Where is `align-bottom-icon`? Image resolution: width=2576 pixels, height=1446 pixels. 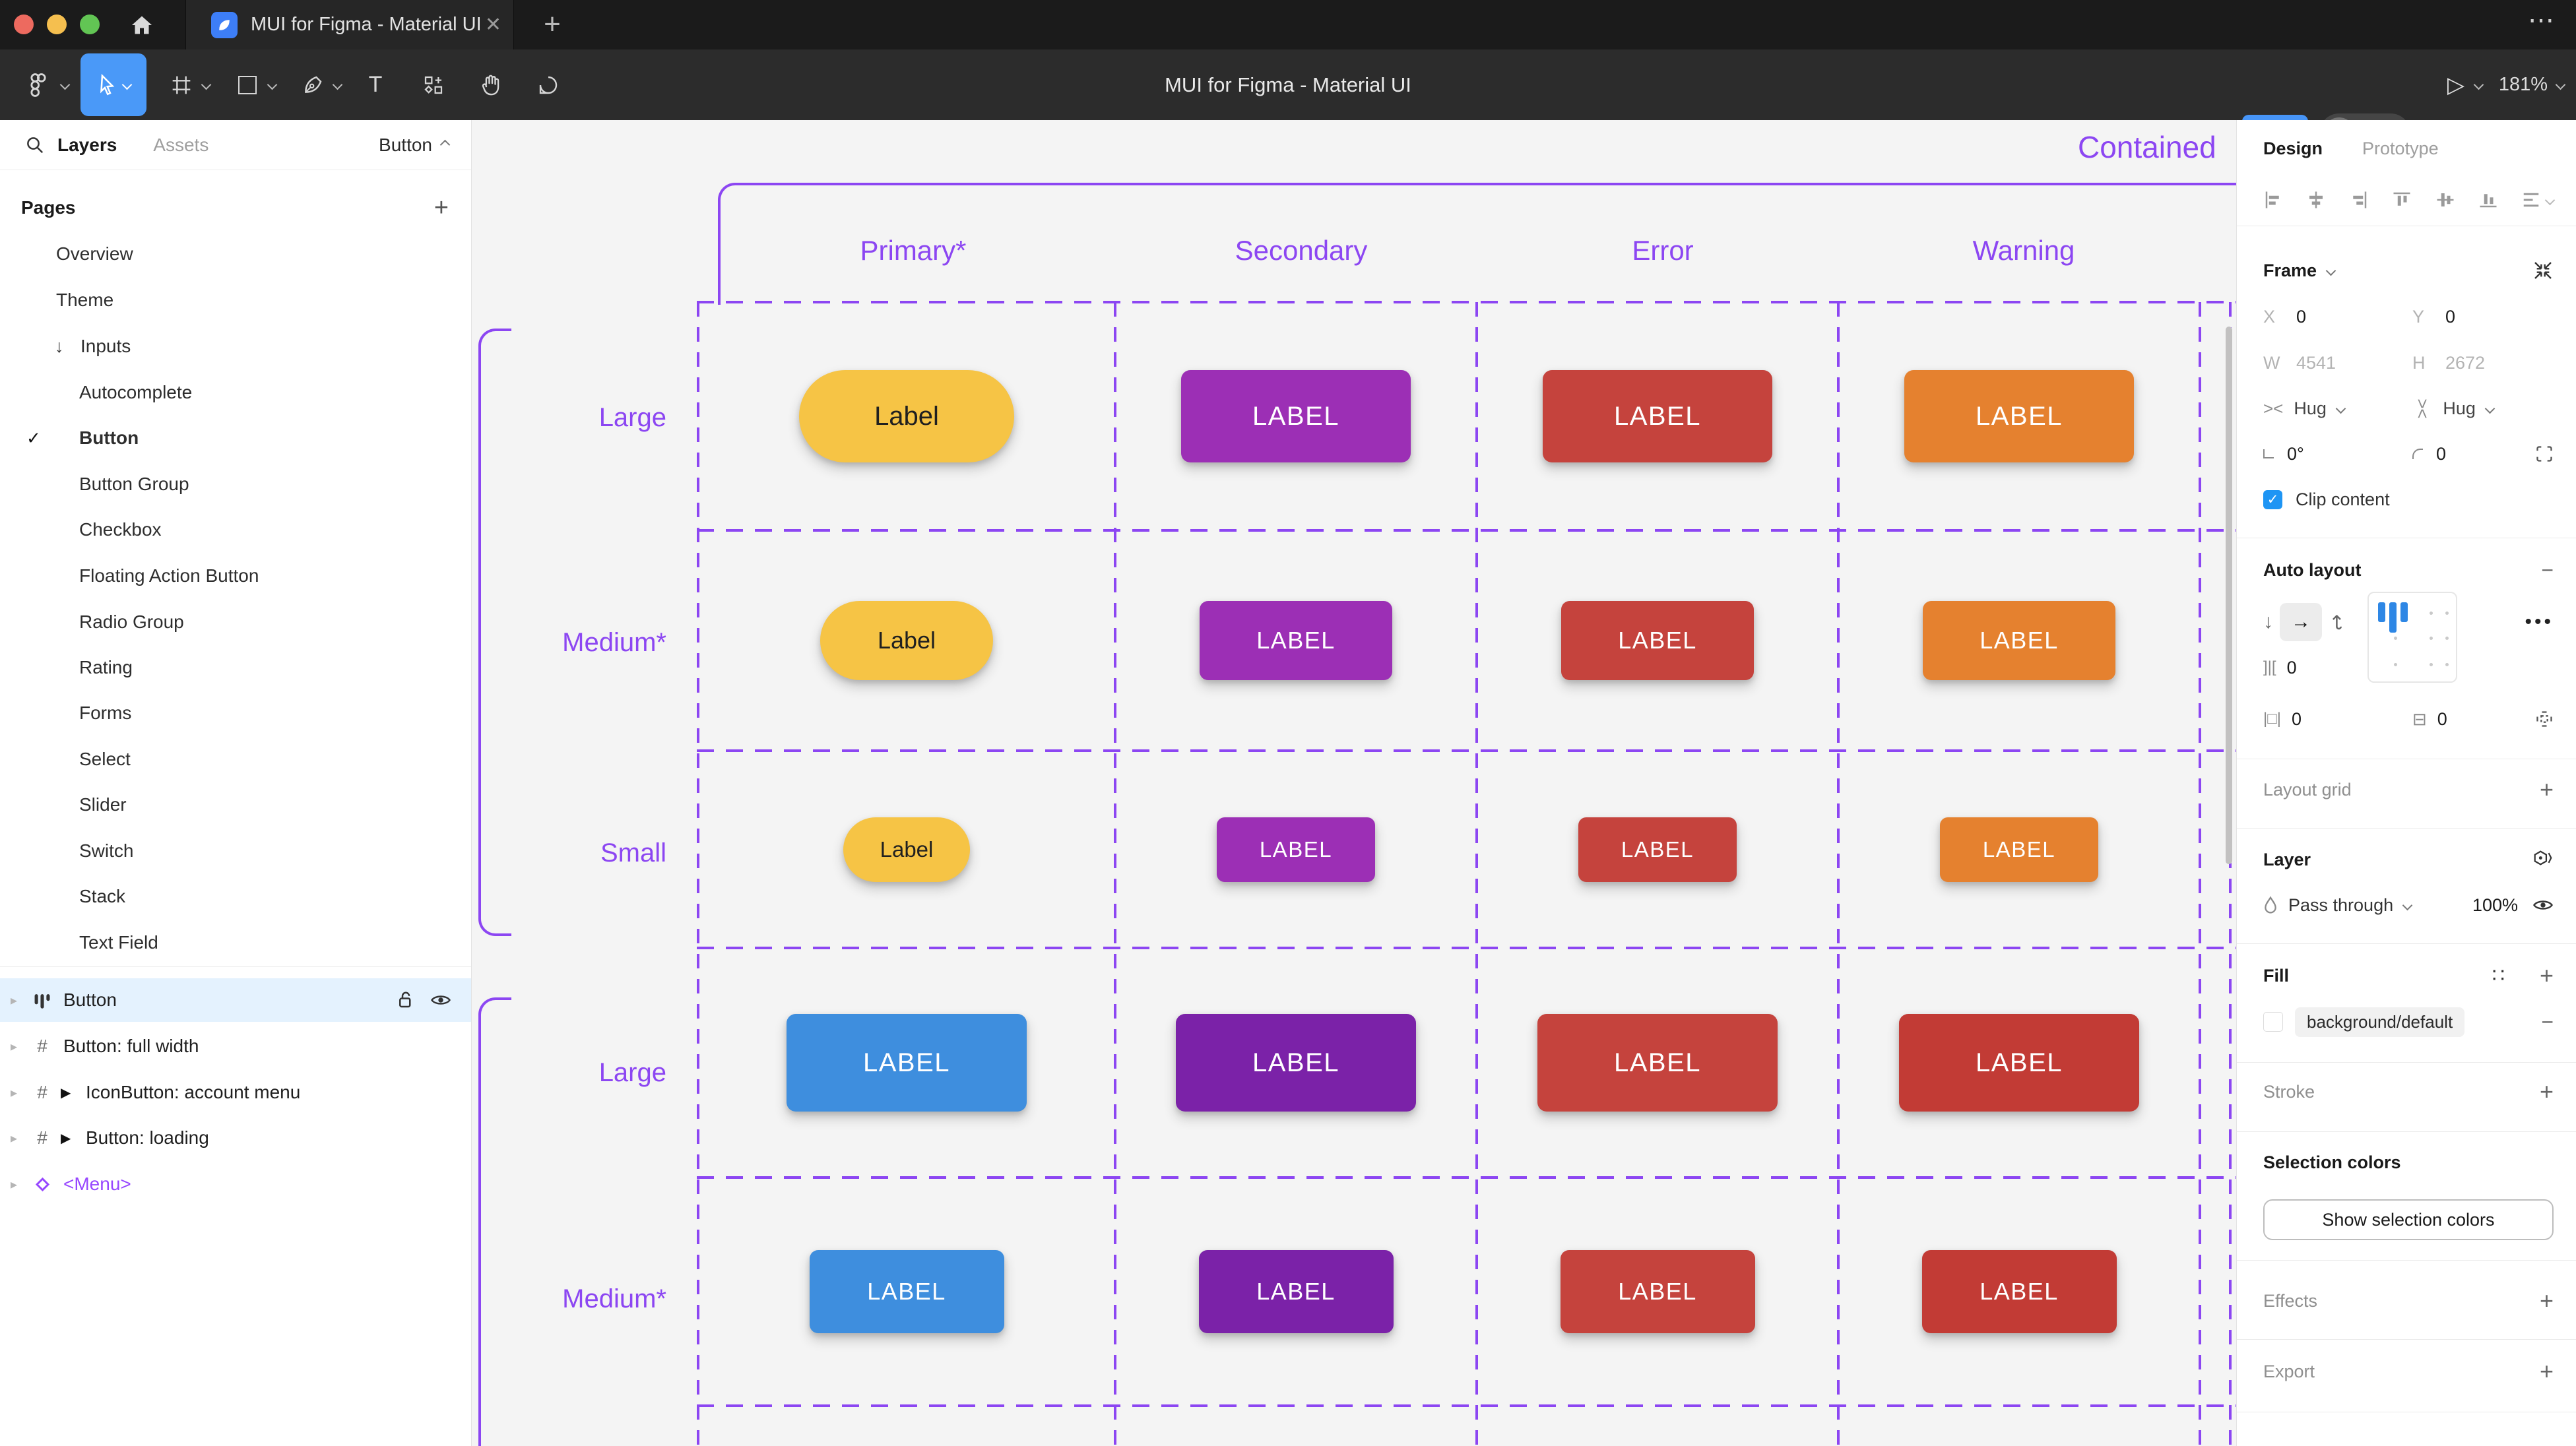 align-bottom-icon is located at coordinates (2488, 200).